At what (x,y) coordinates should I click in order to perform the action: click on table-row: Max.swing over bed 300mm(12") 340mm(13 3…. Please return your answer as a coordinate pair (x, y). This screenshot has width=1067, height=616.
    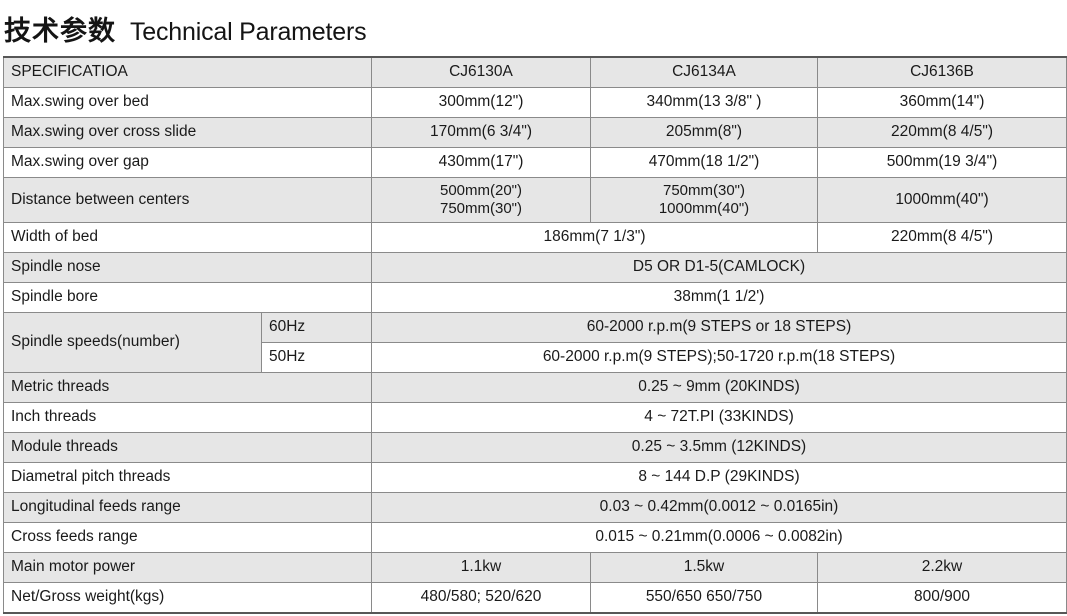
    Looking at the image, I should click on (535, 102).